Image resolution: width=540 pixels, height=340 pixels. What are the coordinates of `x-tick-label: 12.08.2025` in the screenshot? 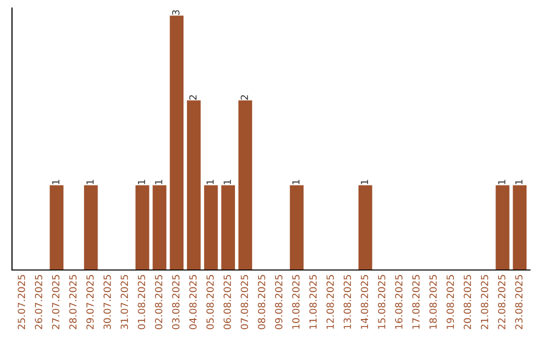 It's located at (330, 302).